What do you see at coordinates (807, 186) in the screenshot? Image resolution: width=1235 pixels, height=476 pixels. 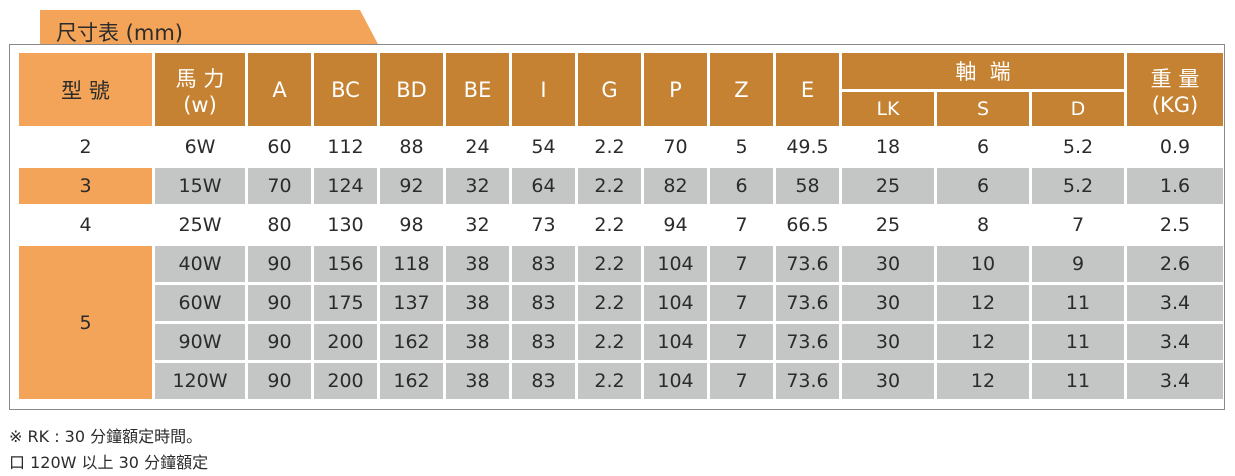 I see `cell-e: 58` at bounding box center [807, 186].